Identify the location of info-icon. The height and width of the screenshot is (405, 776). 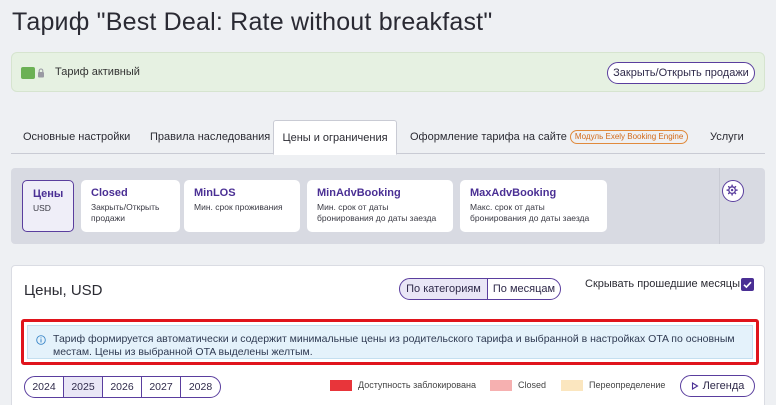
(41, 340).